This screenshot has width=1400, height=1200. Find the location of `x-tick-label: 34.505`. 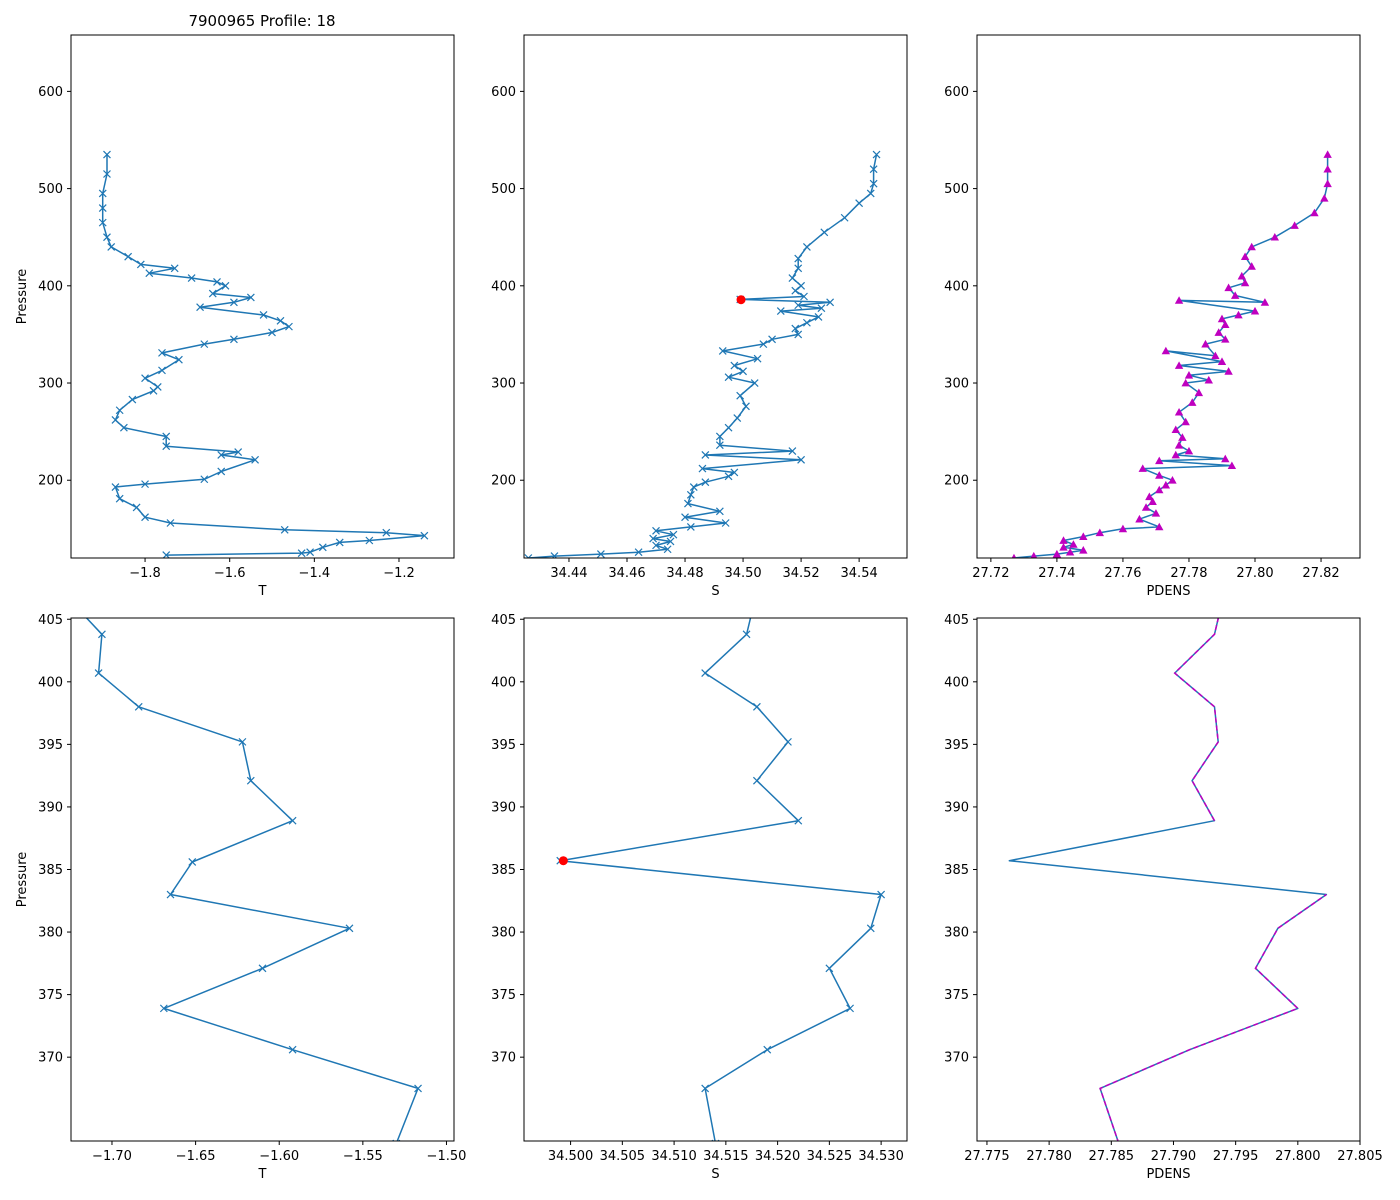

x-tick-label: 34.505 is located at coordinates (623, 1156).